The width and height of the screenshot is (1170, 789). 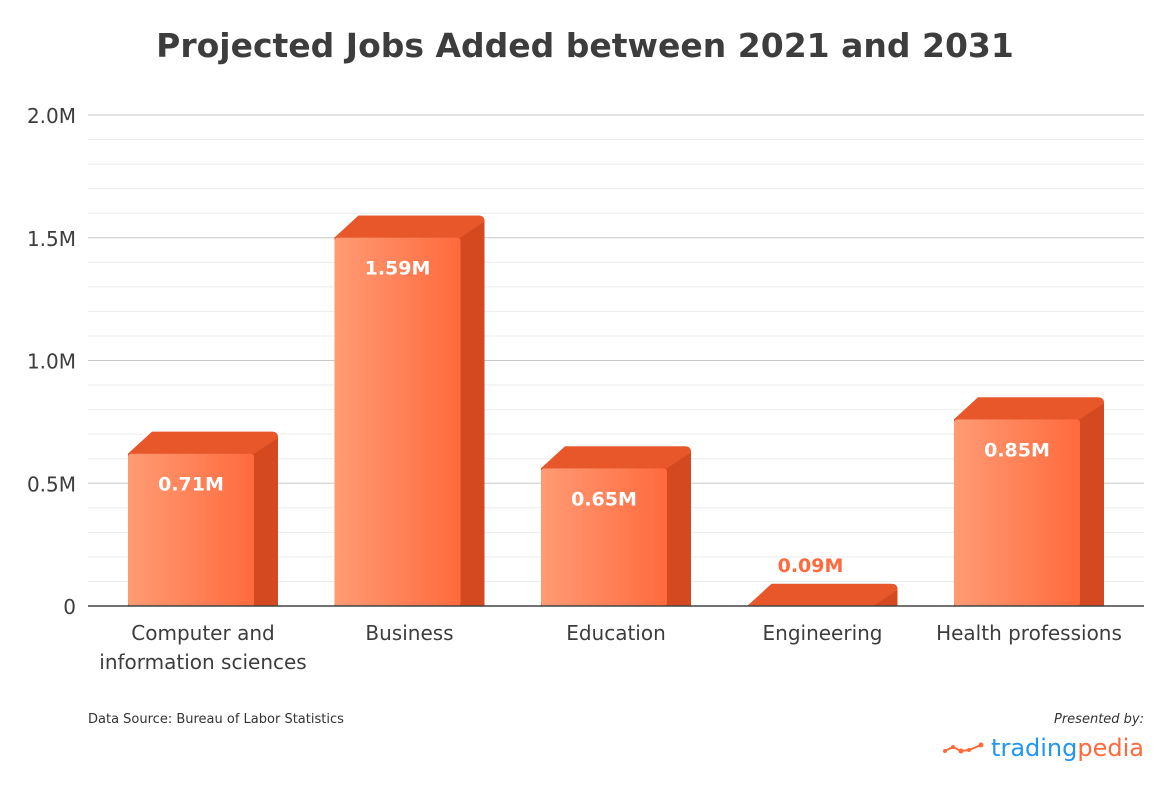 What do you see at coordinates (398, 269) in the screenshot?
I see `data-label: 1.59M` at bounding box center [398, 269].